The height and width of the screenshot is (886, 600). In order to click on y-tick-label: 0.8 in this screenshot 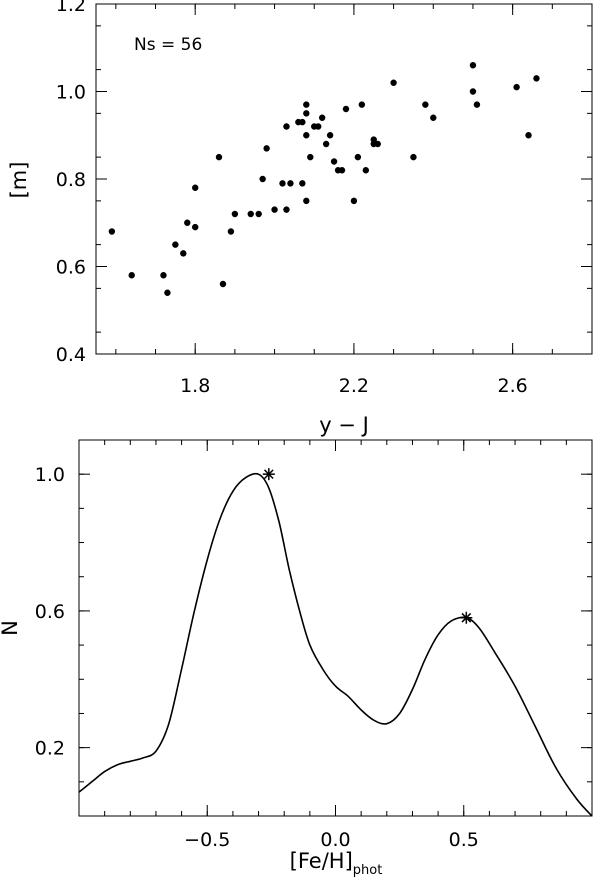, I will do `click(71, 180)`.